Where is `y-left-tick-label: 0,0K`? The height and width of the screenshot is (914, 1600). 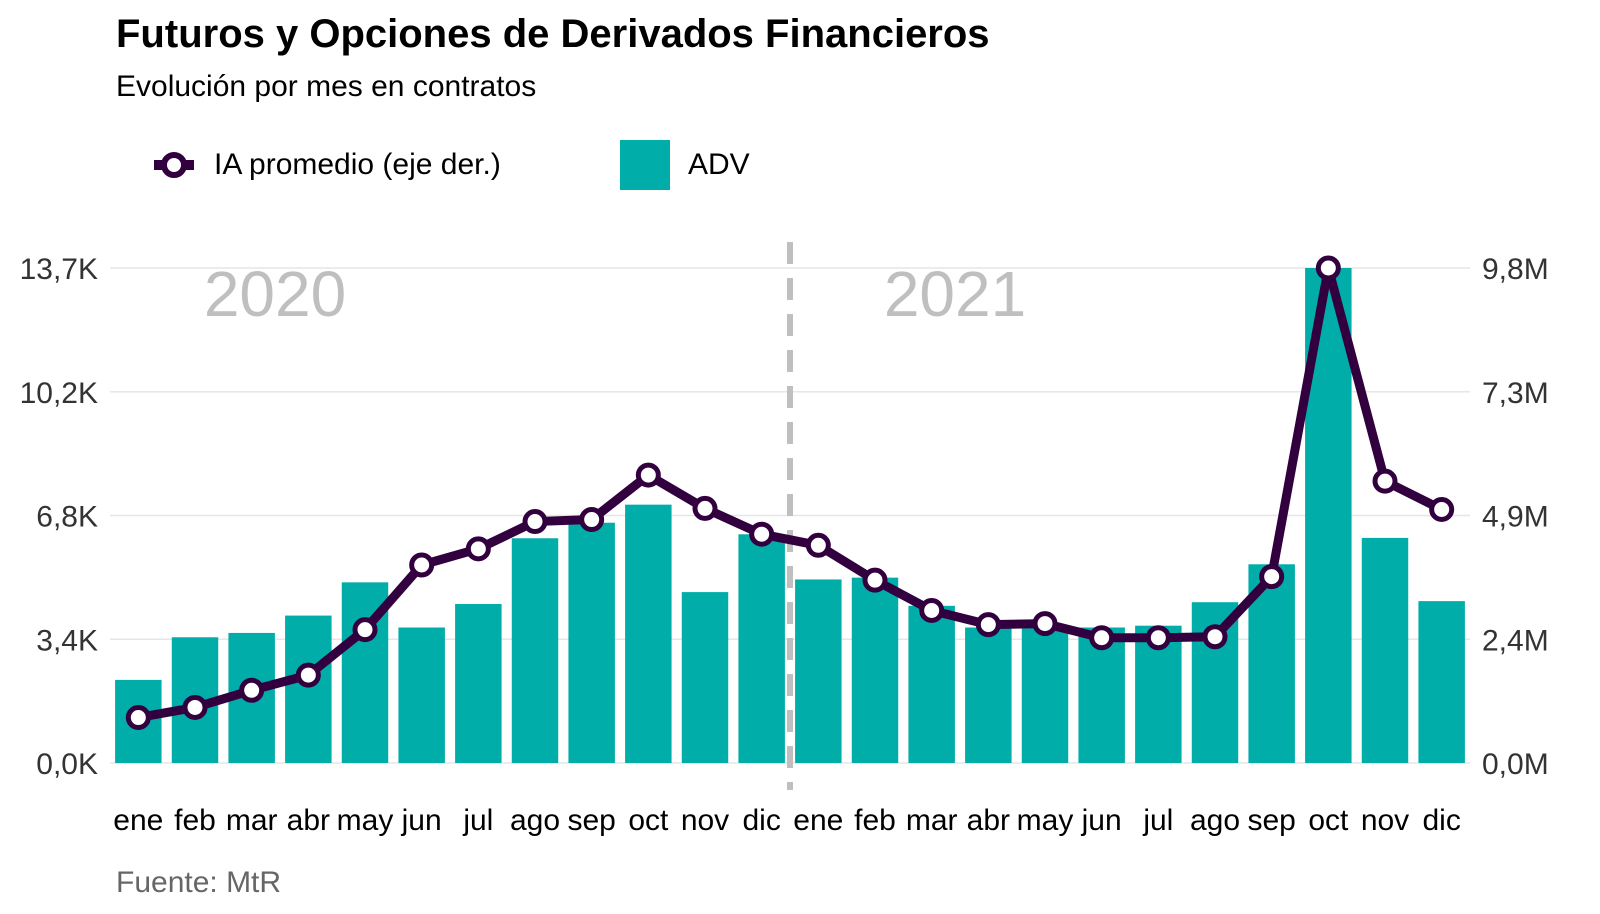 y-left-tick-label: 0,0K is located at coordinates (67, 764).